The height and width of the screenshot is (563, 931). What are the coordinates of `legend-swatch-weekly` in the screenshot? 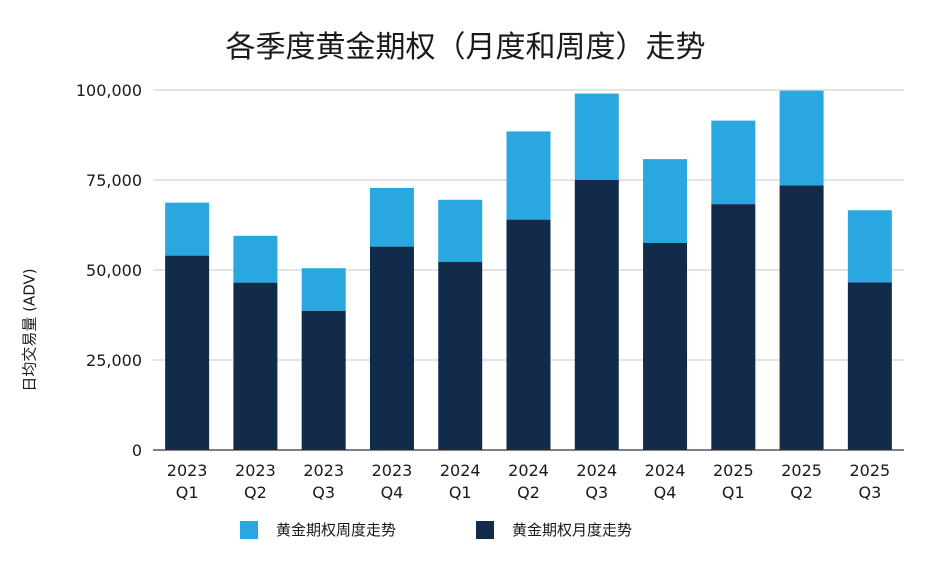 It's located at (249, 529).